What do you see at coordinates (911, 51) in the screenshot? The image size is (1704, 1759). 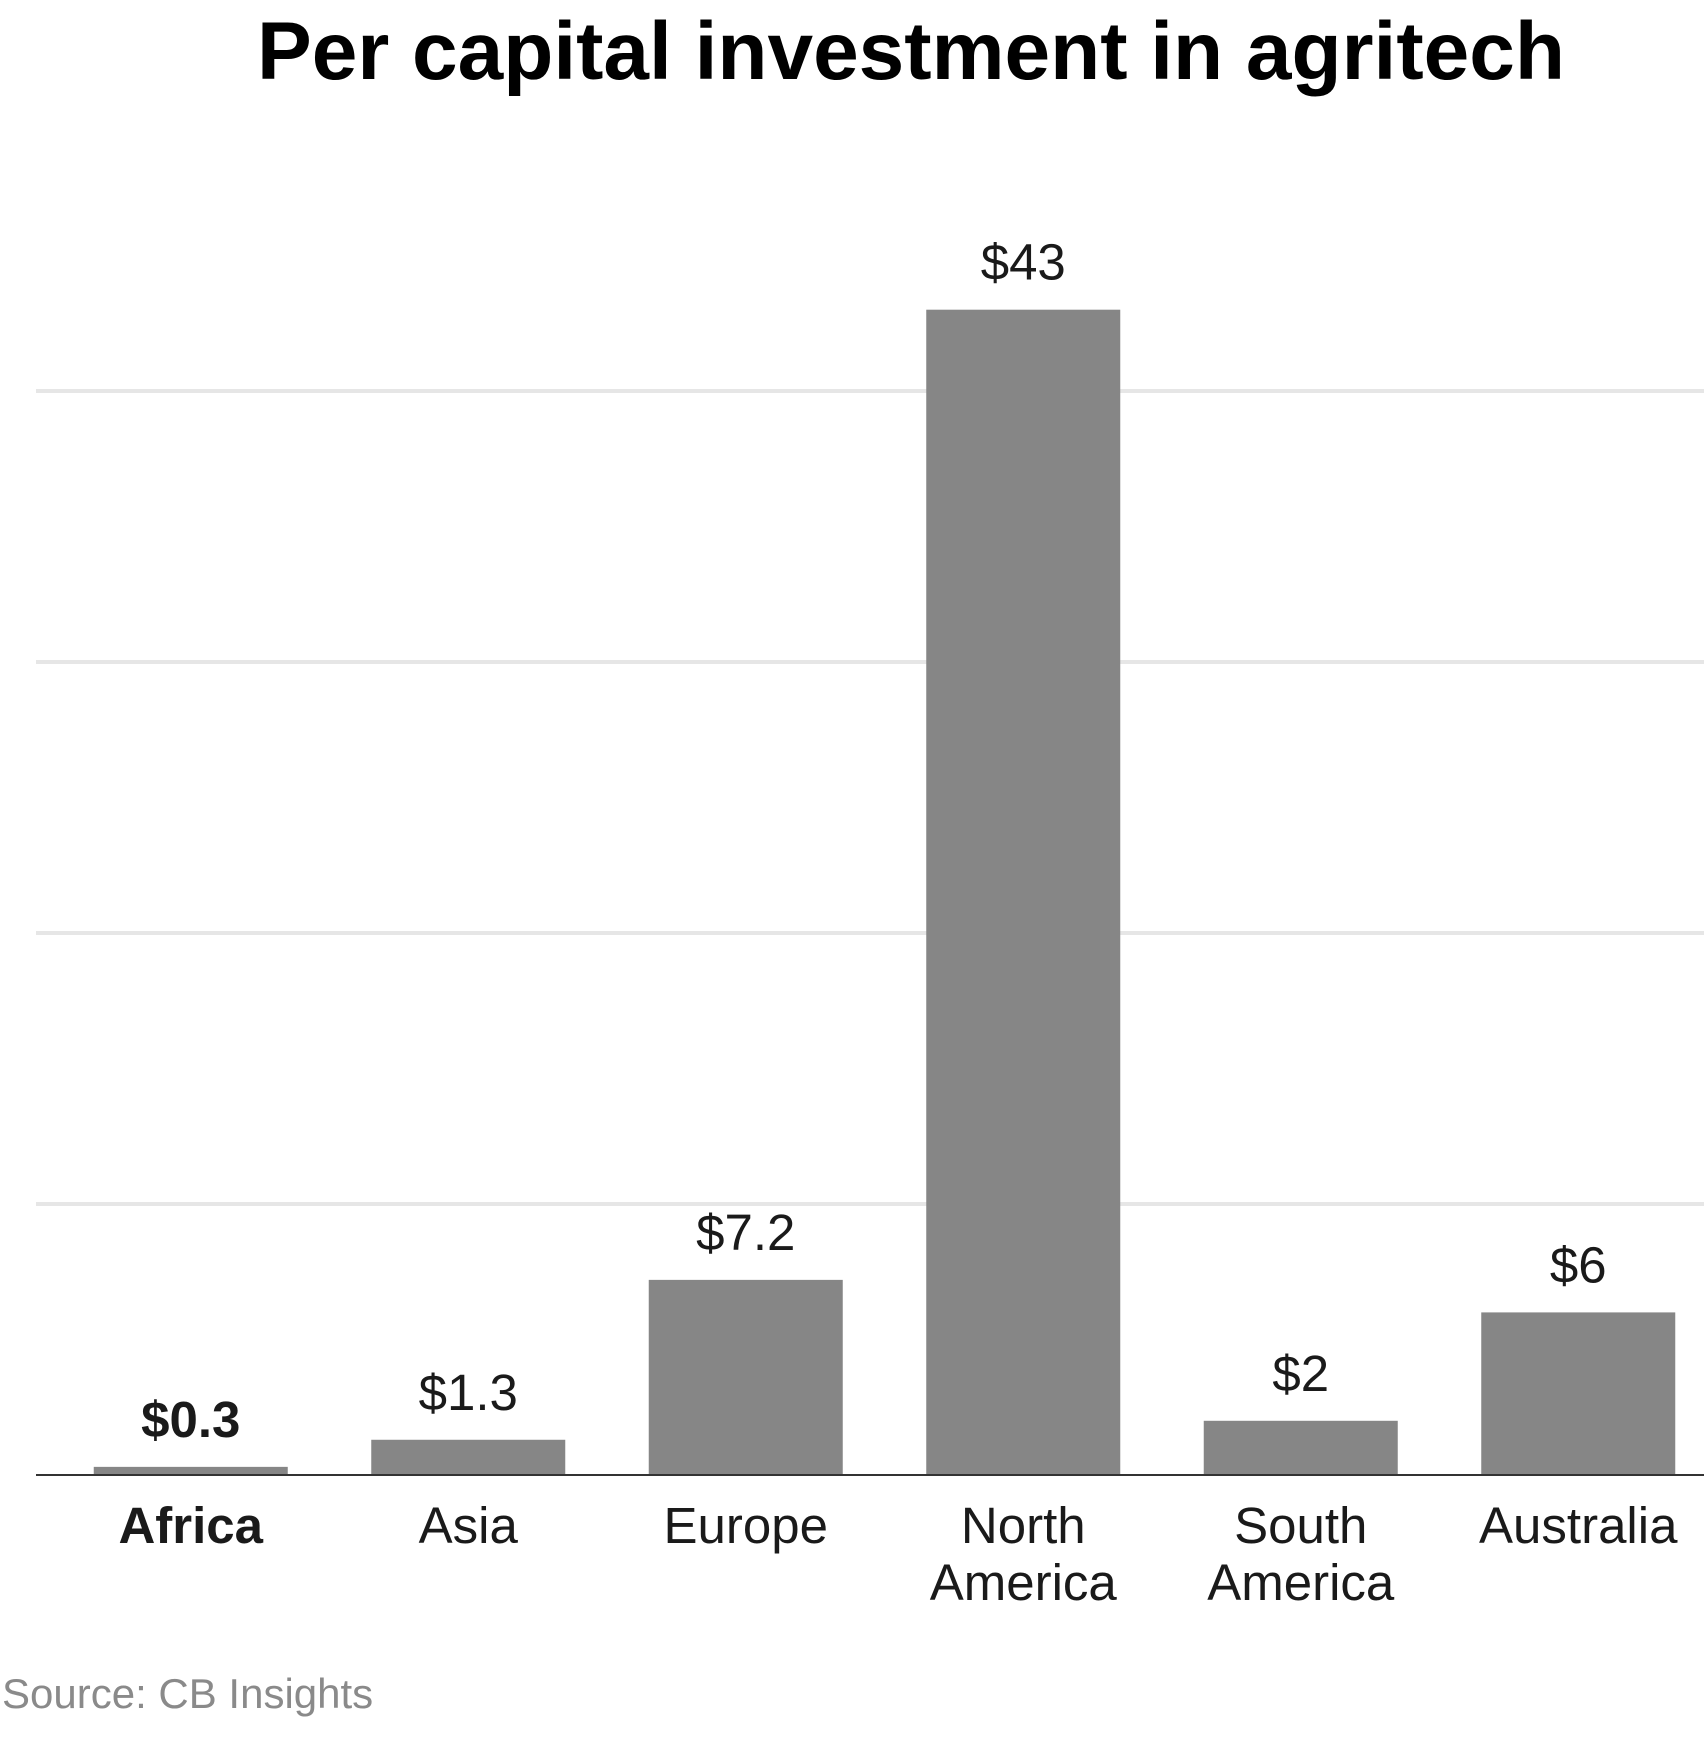 I see `chart-title: Per capital investment in agritech` at bounding box center [911, 51].